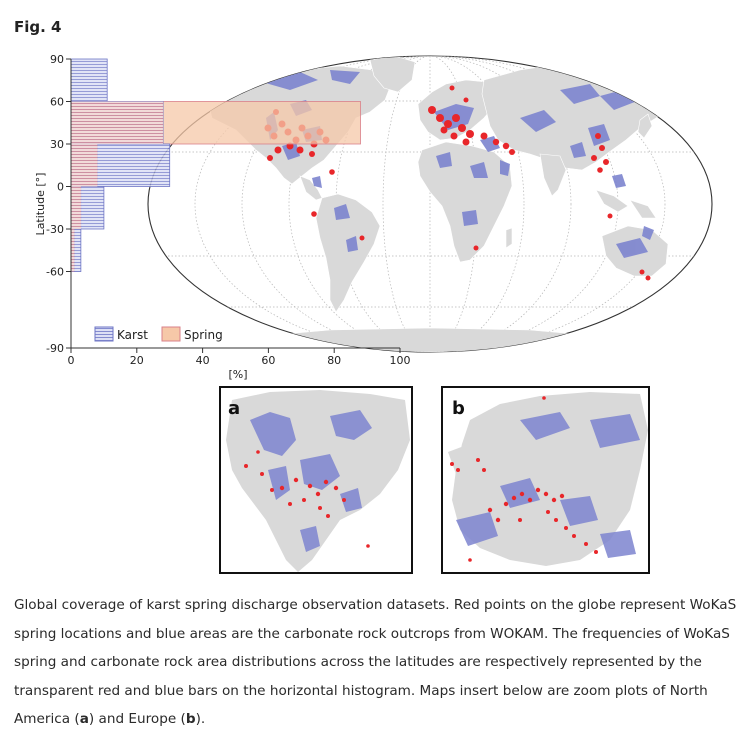  Describe the element at coordinates (545, 480) in the screenshot. I see `inset-europe: b` at that location.